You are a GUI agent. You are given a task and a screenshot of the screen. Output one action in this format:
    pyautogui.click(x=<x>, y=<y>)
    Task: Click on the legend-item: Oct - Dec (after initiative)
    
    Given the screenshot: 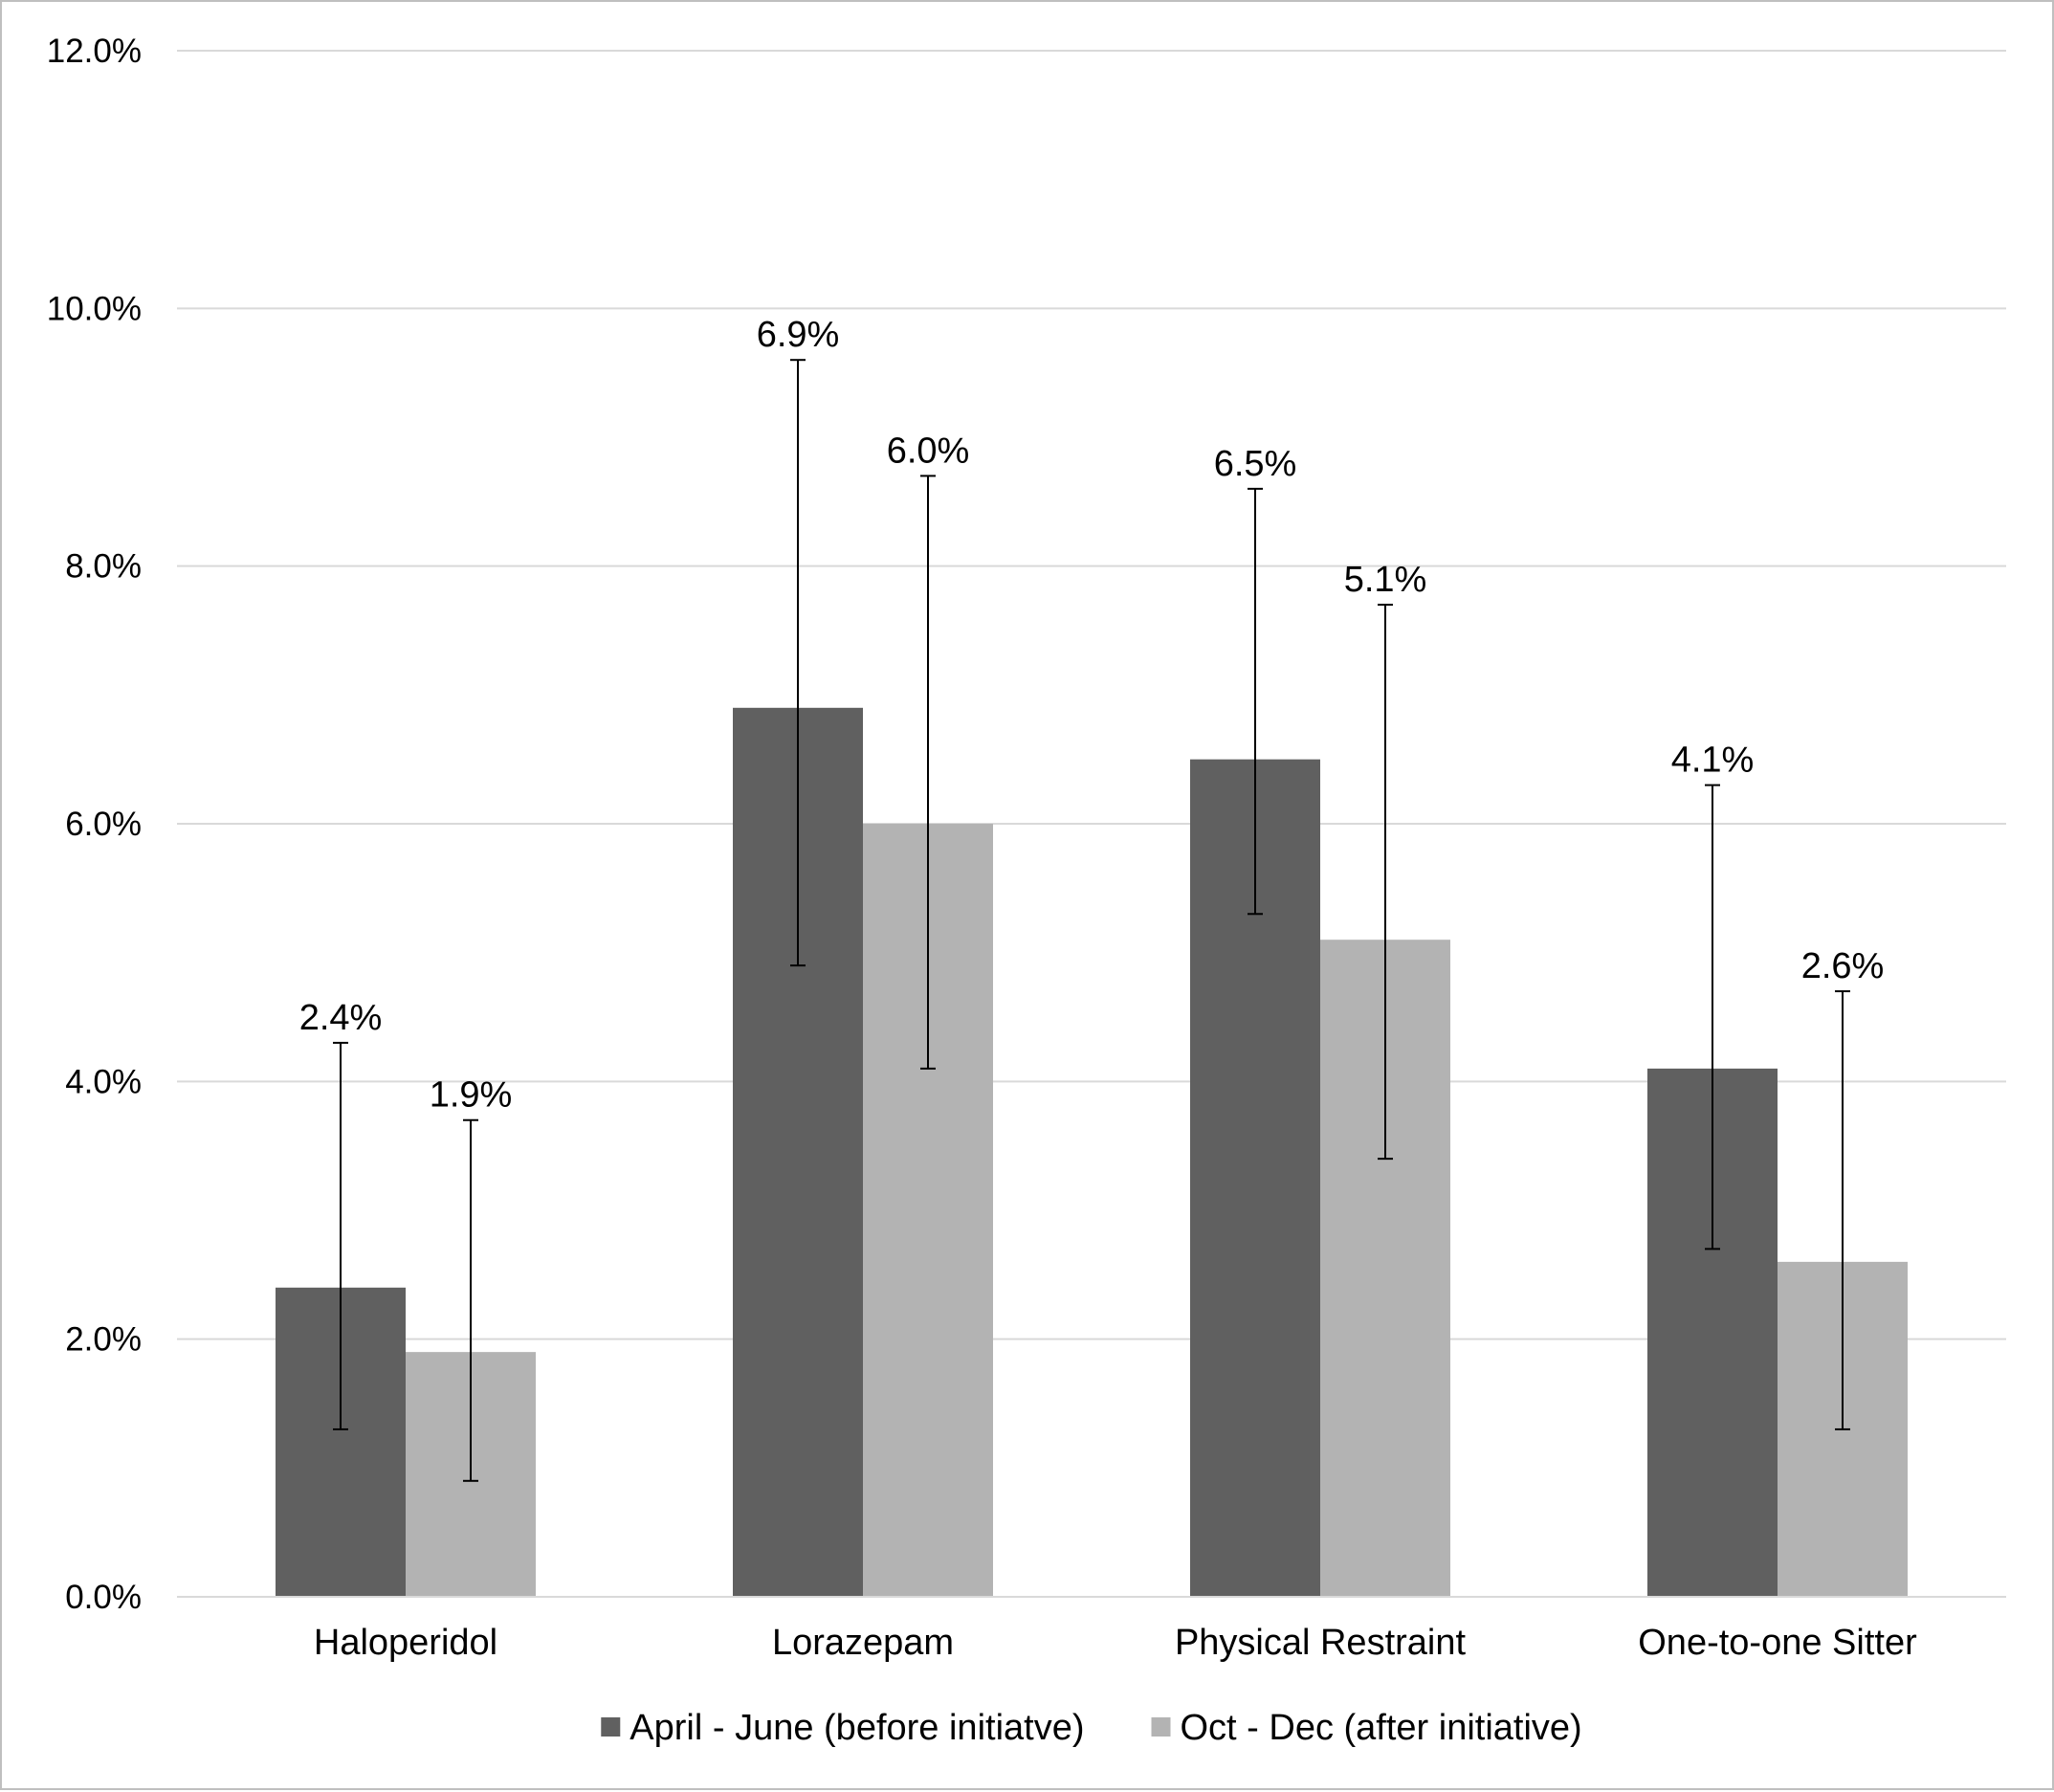 What is the action you would take?
    pyautogui.click(x=1366, y=1728)
    